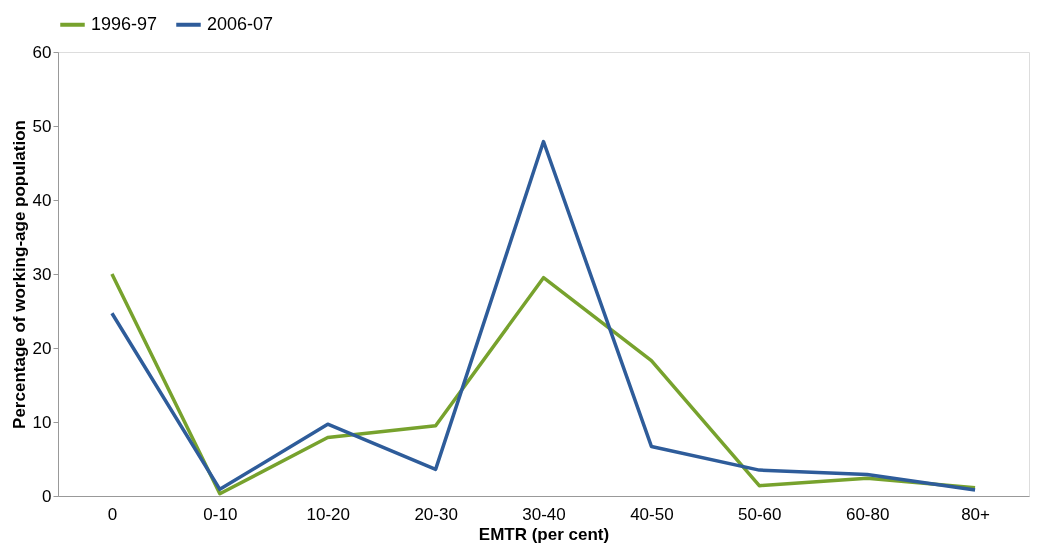 The width and height of the screenshot is (1049, 547). Describe the element at coordinates (328, 514) in the screenshot. I see `x-tick-label: 10-20` at that location.